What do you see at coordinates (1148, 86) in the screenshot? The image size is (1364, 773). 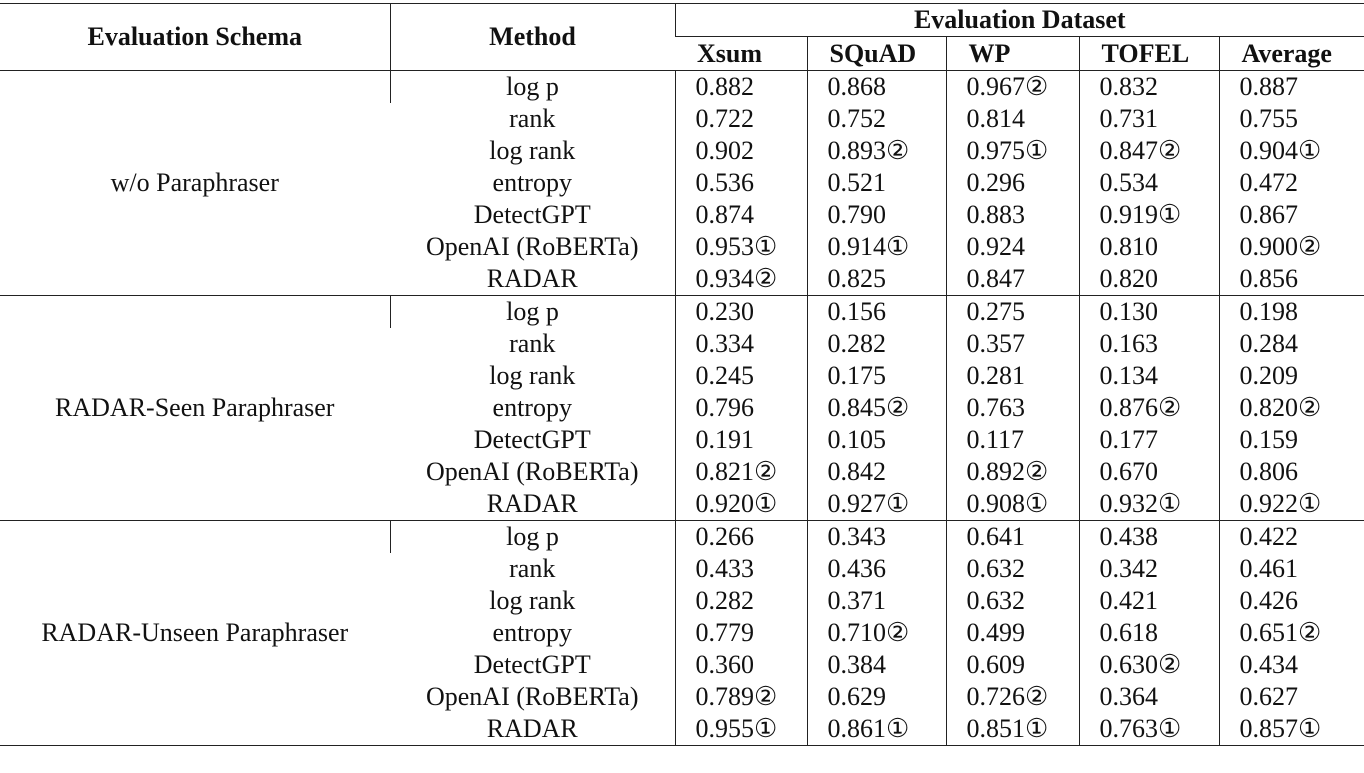 I see `value-cell: 0.832` at bounding box center [1148, 86].